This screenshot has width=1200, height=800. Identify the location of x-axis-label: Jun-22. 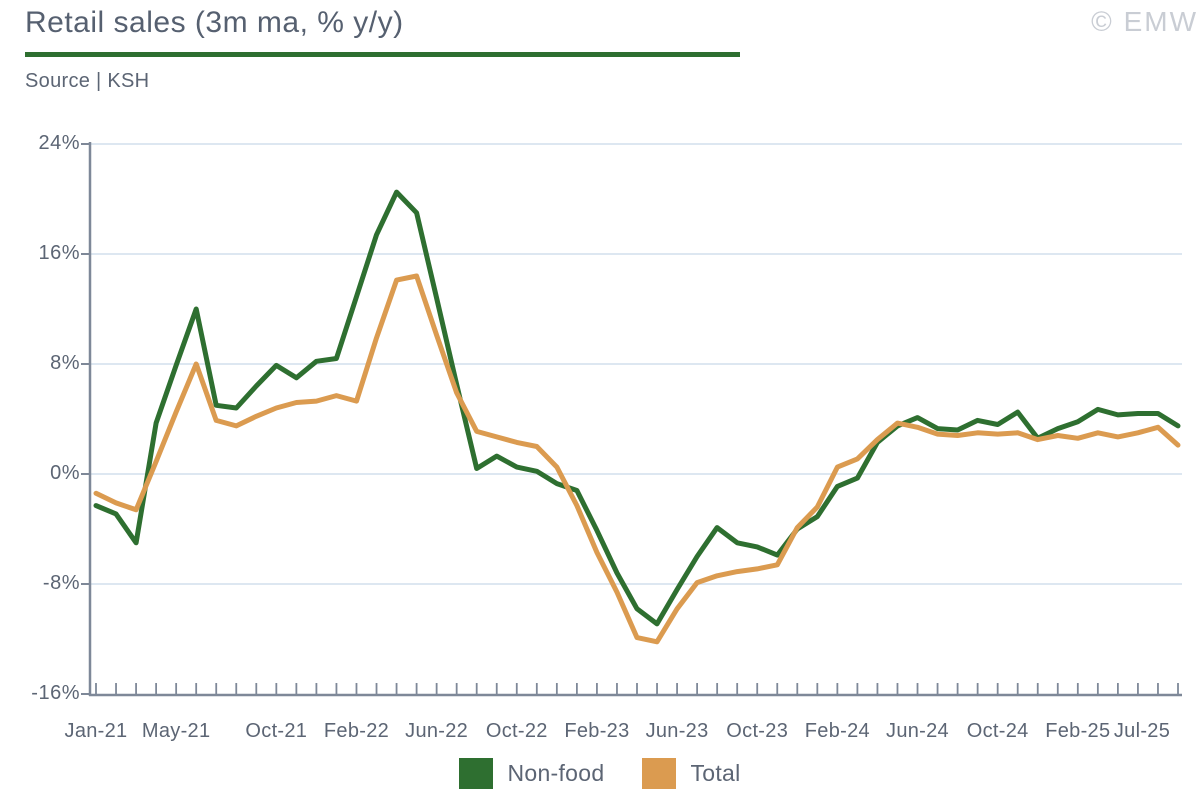
(437, 731).